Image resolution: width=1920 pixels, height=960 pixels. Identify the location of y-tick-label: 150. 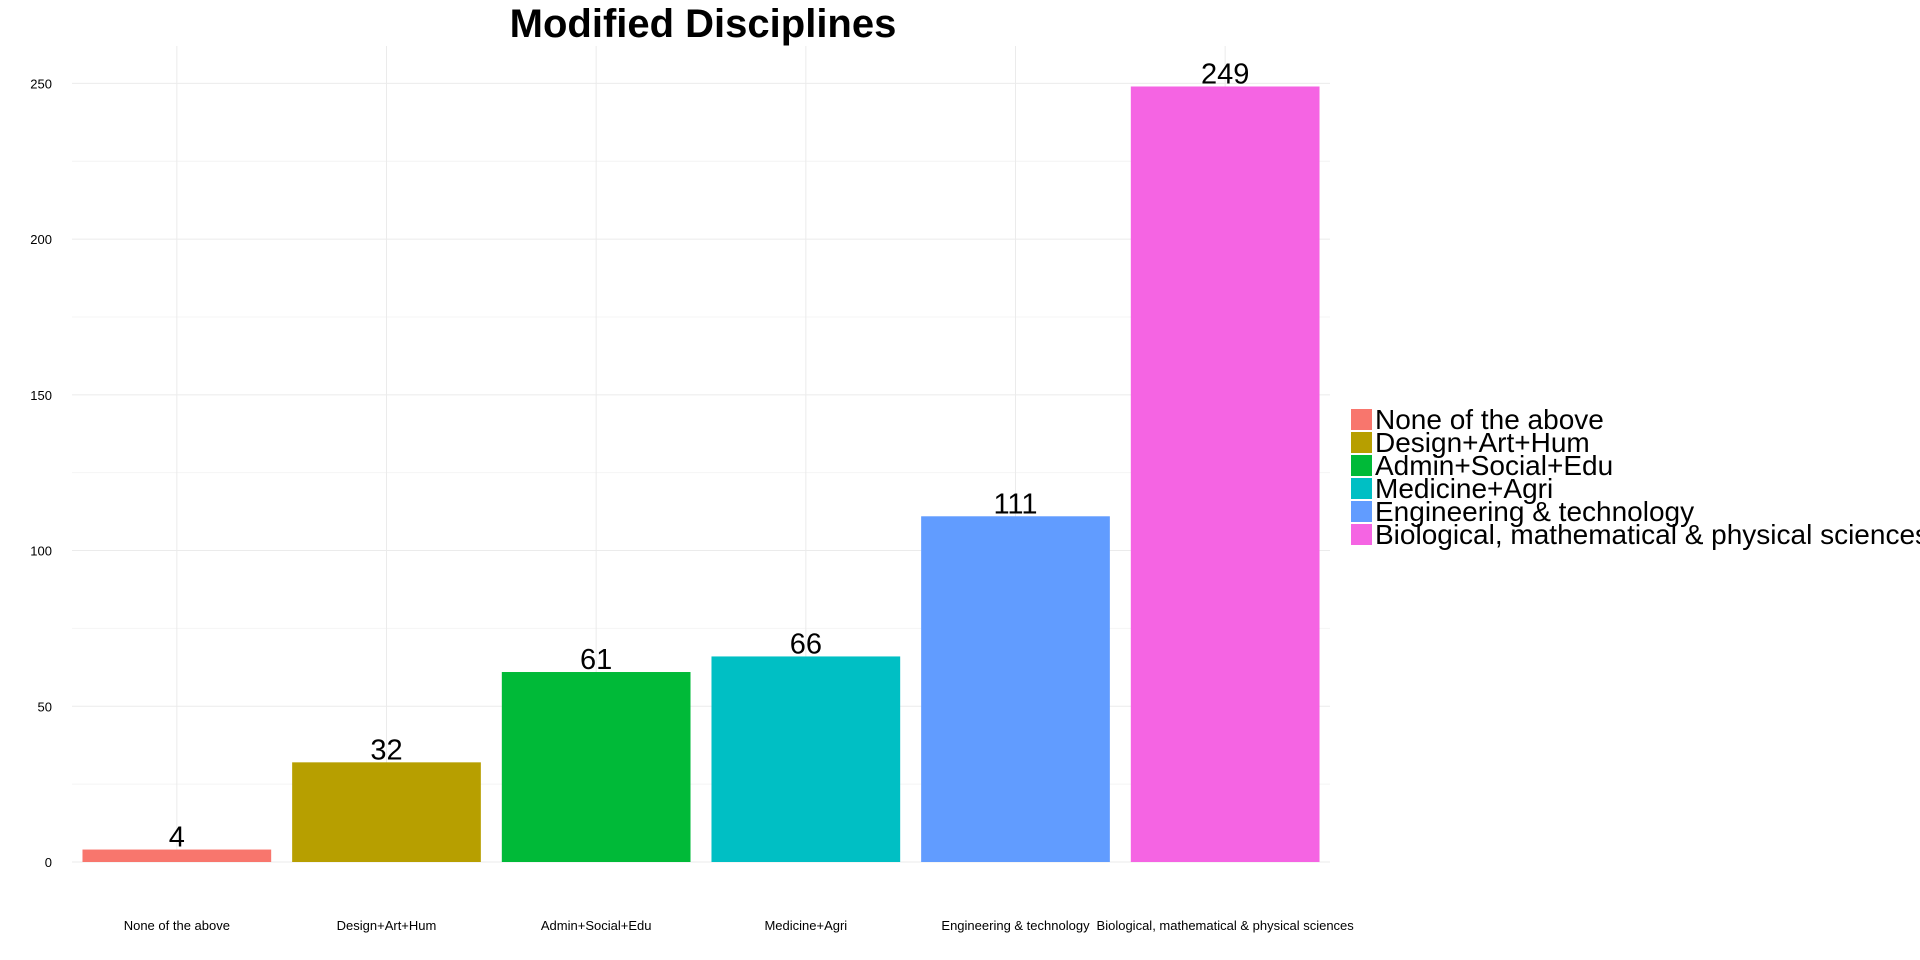
(41, 395).